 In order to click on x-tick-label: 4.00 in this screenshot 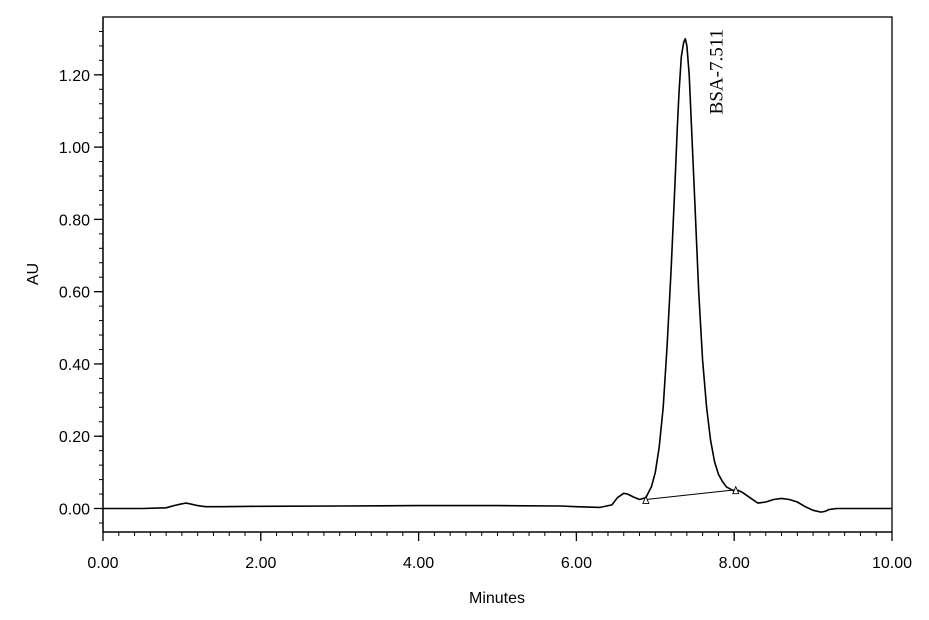, I will do `click(418, 563)`.